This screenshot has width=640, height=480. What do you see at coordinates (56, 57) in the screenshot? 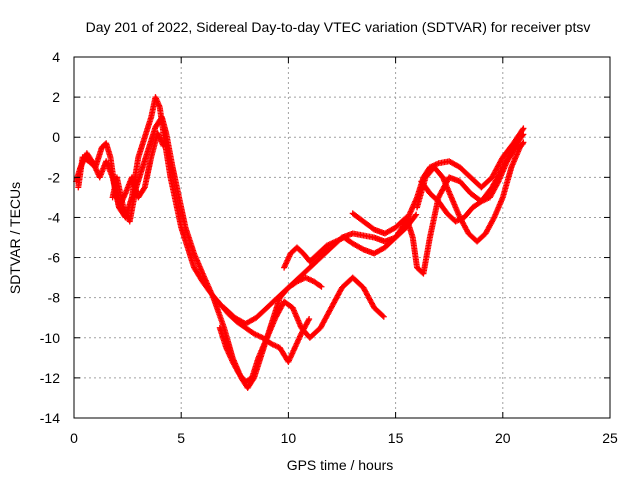
I see `y-tick-label: 4` at bounding box center [56, 57].